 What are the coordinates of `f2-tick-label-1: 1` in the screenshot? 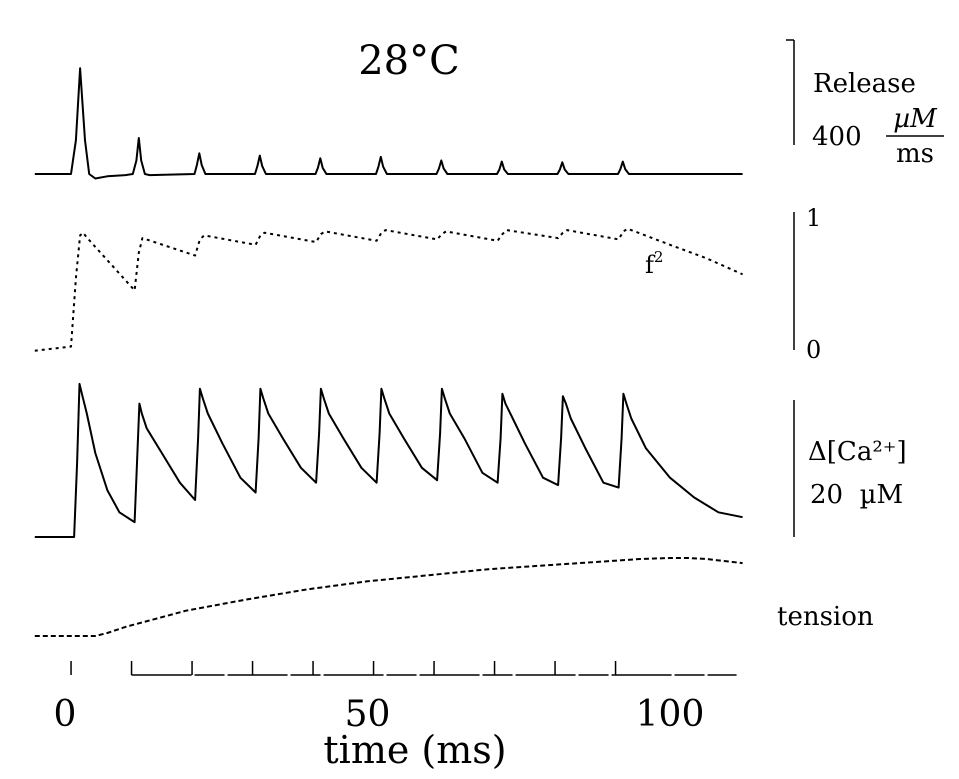 It's located at (813, 218).